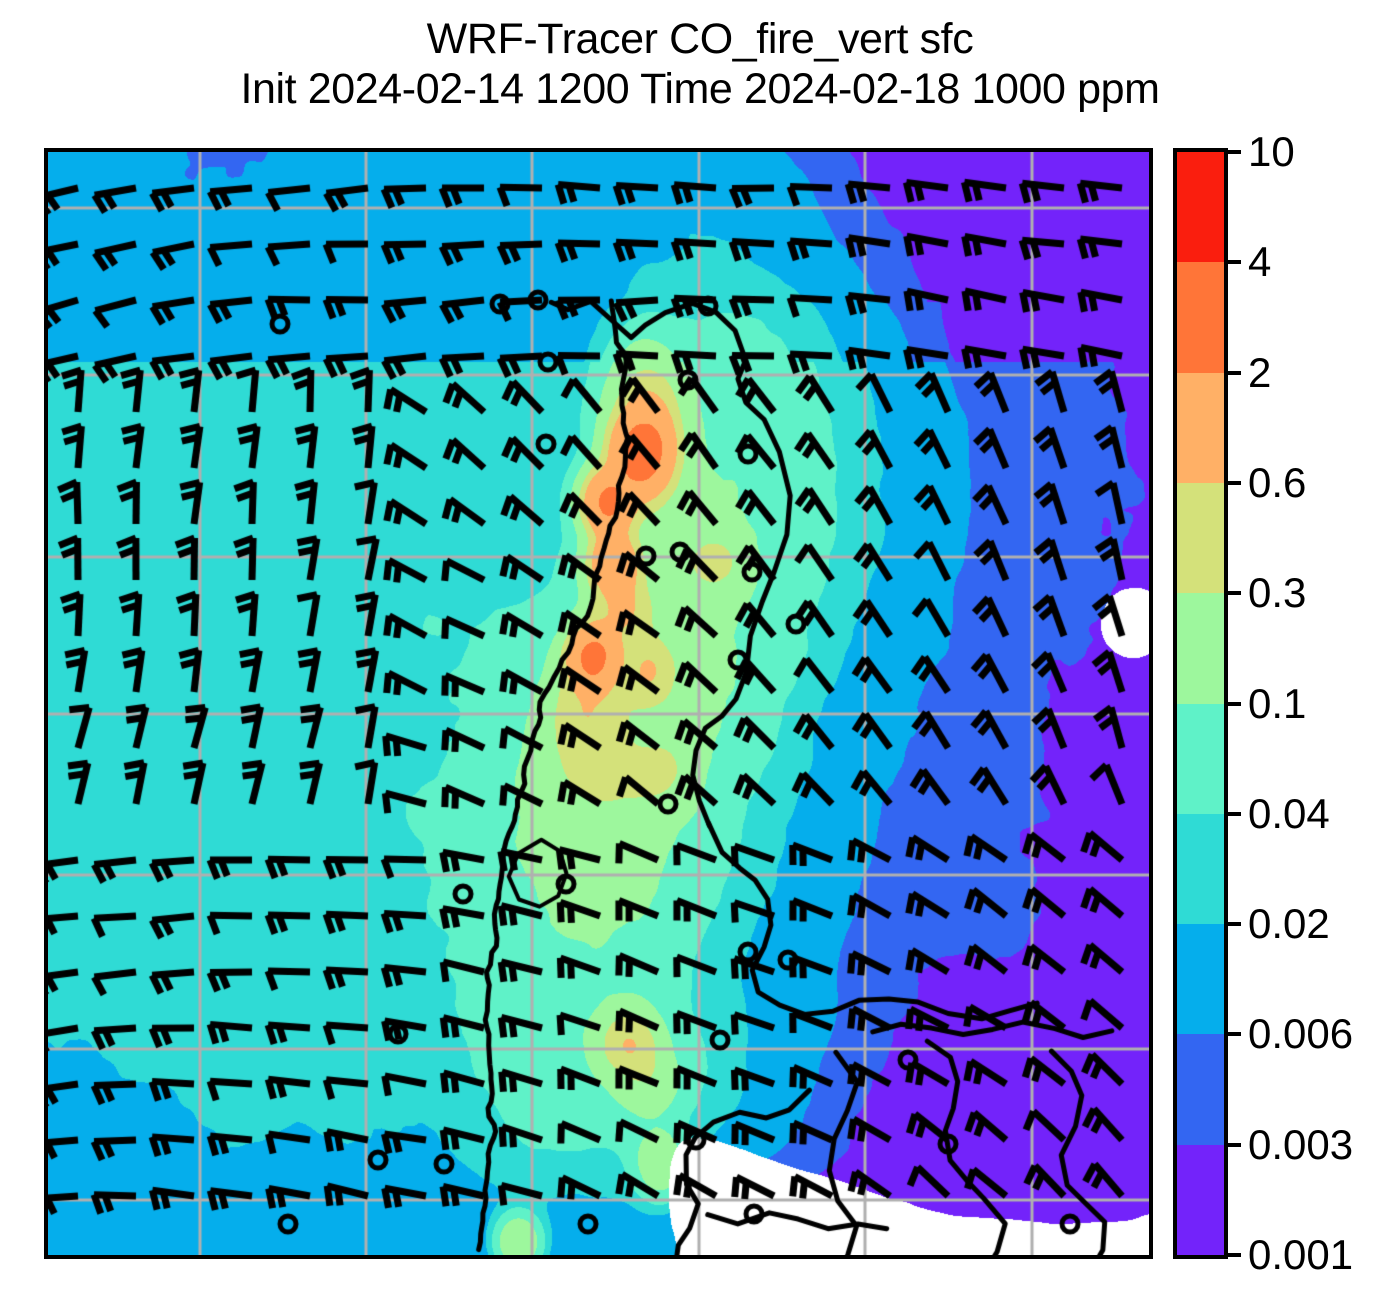 This screenshot has width=1400, height=1313. Describe the element at coordinates (1271, 151) in the screenshot. I see `colorbar-tick-label: 10` at that location.